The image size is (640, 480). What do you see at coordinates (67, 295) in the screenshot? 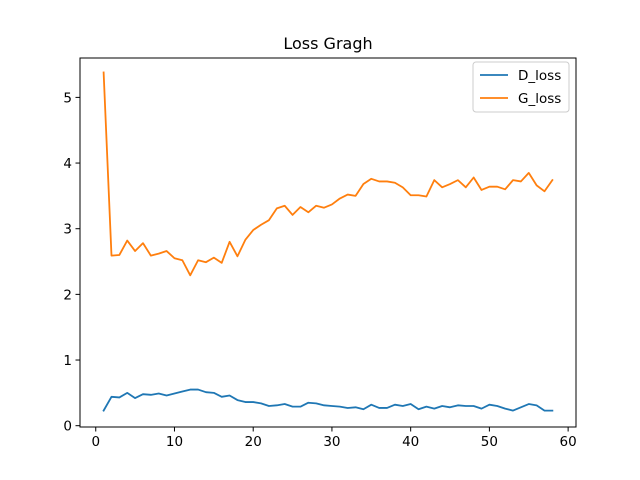
I see `y-tick-label: 2` at bounding box center [67, 295].